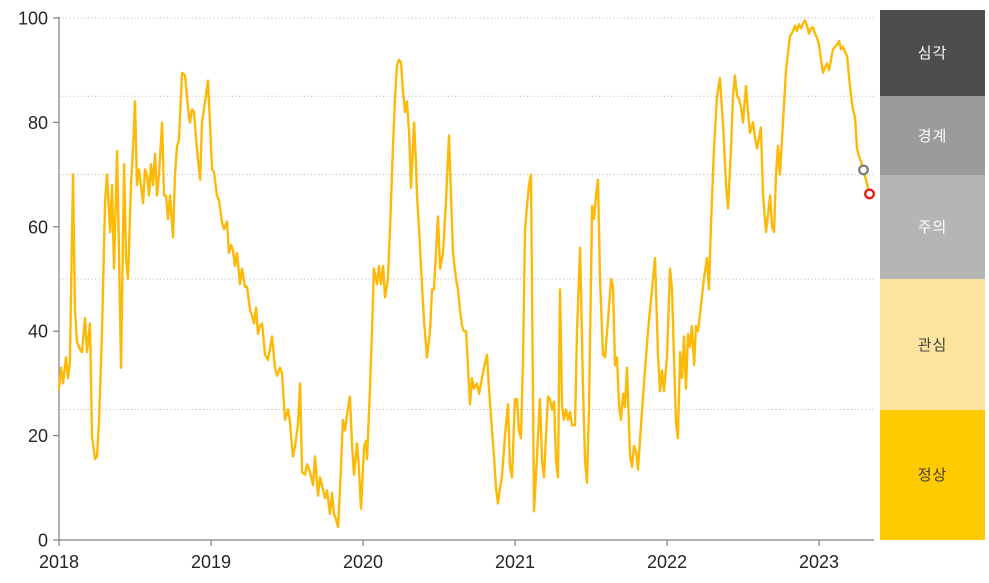  What do you see at coordinates (211, 562) in the screenshot?
I see `x-axis-label-2019: 2019` at bounding box center [211, 562].